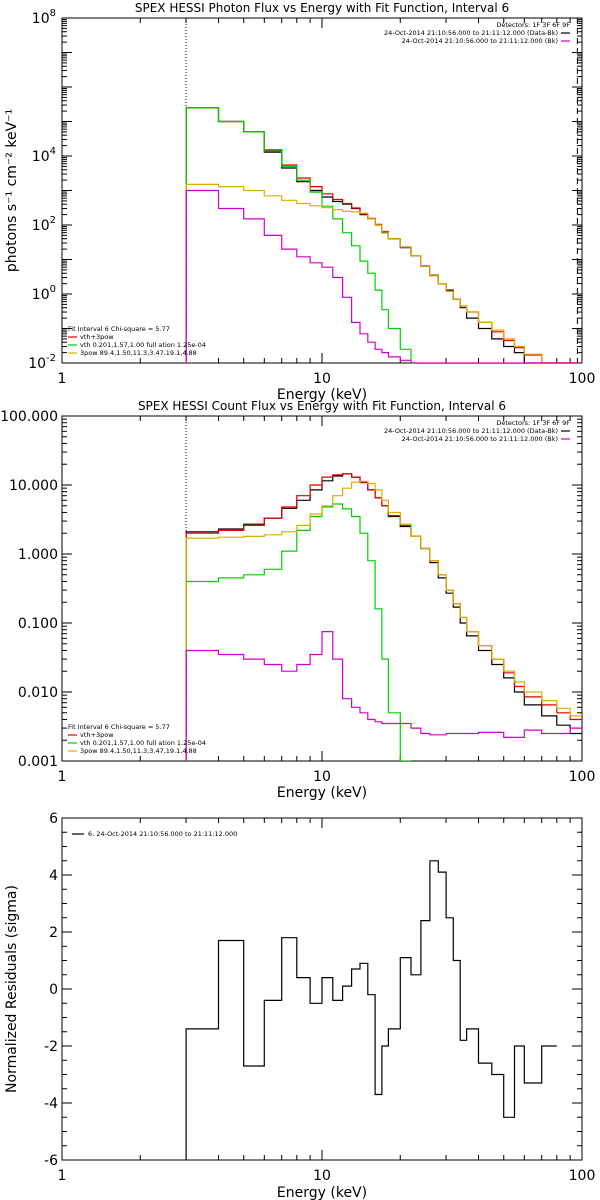 Image resolution: width=600 pixels, height=1200 pixels. Describe the element at coordinates (12, 190) in the screenshot. I see `y-axis-label: photons s⁻¹ cm⁻² keV⁻¹` at that location.